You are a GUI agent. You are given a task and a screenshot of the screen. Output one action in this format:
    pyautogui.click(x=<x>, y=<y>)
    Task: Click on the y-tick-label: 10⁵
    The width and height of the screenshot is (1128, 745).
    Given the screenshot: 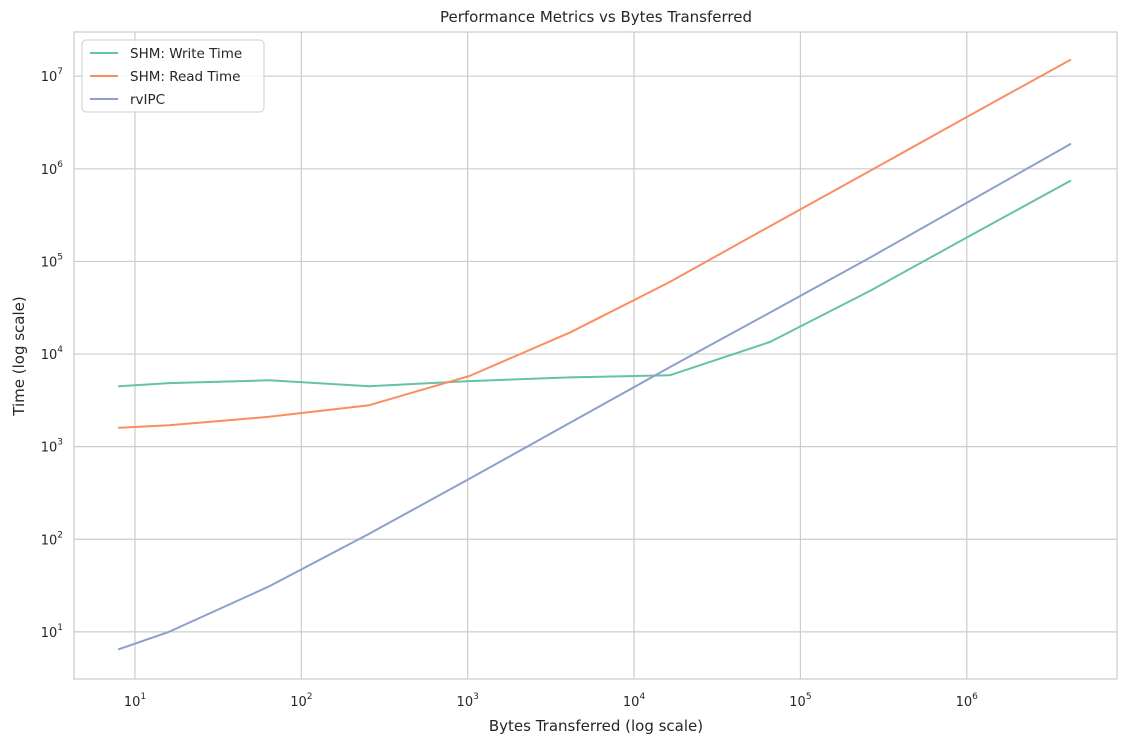 What is the action you would take?
    pyautogui.click(x=52, y=261)
    